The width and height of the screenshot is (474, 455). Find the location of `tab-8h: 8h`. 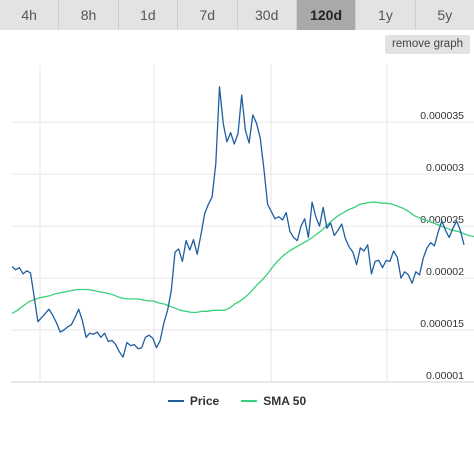

tab-8h: 8h is located at coordinates (89, 15).